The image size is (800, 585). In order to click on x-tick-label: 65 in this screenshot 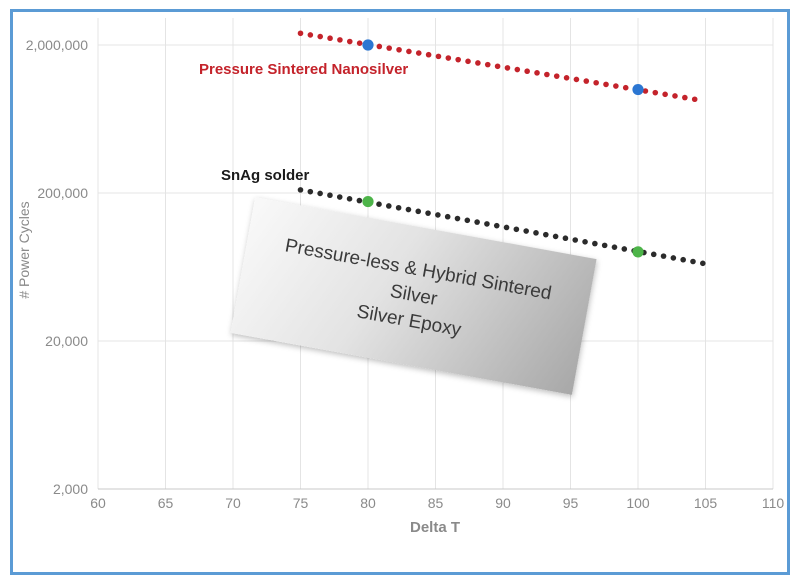, I will do `click(166, 503)`.